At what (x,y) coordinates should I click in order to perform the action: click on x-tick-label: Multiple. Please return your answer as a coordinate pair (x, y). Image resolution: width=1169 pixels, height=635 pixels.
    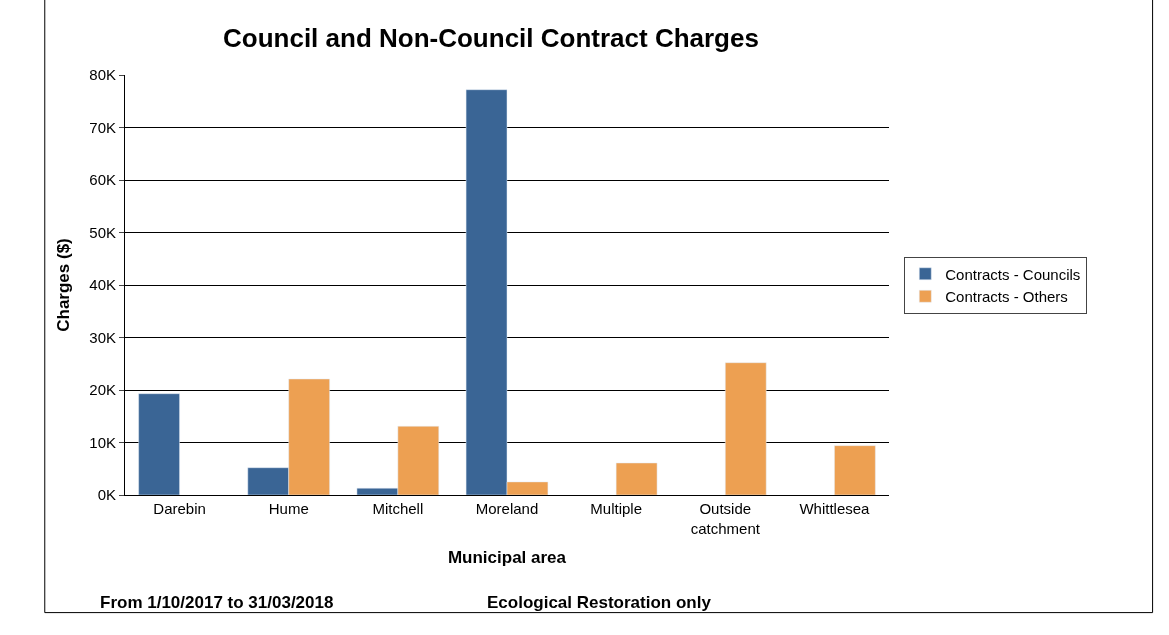
    Looking at the image, I should click on (616, 508).